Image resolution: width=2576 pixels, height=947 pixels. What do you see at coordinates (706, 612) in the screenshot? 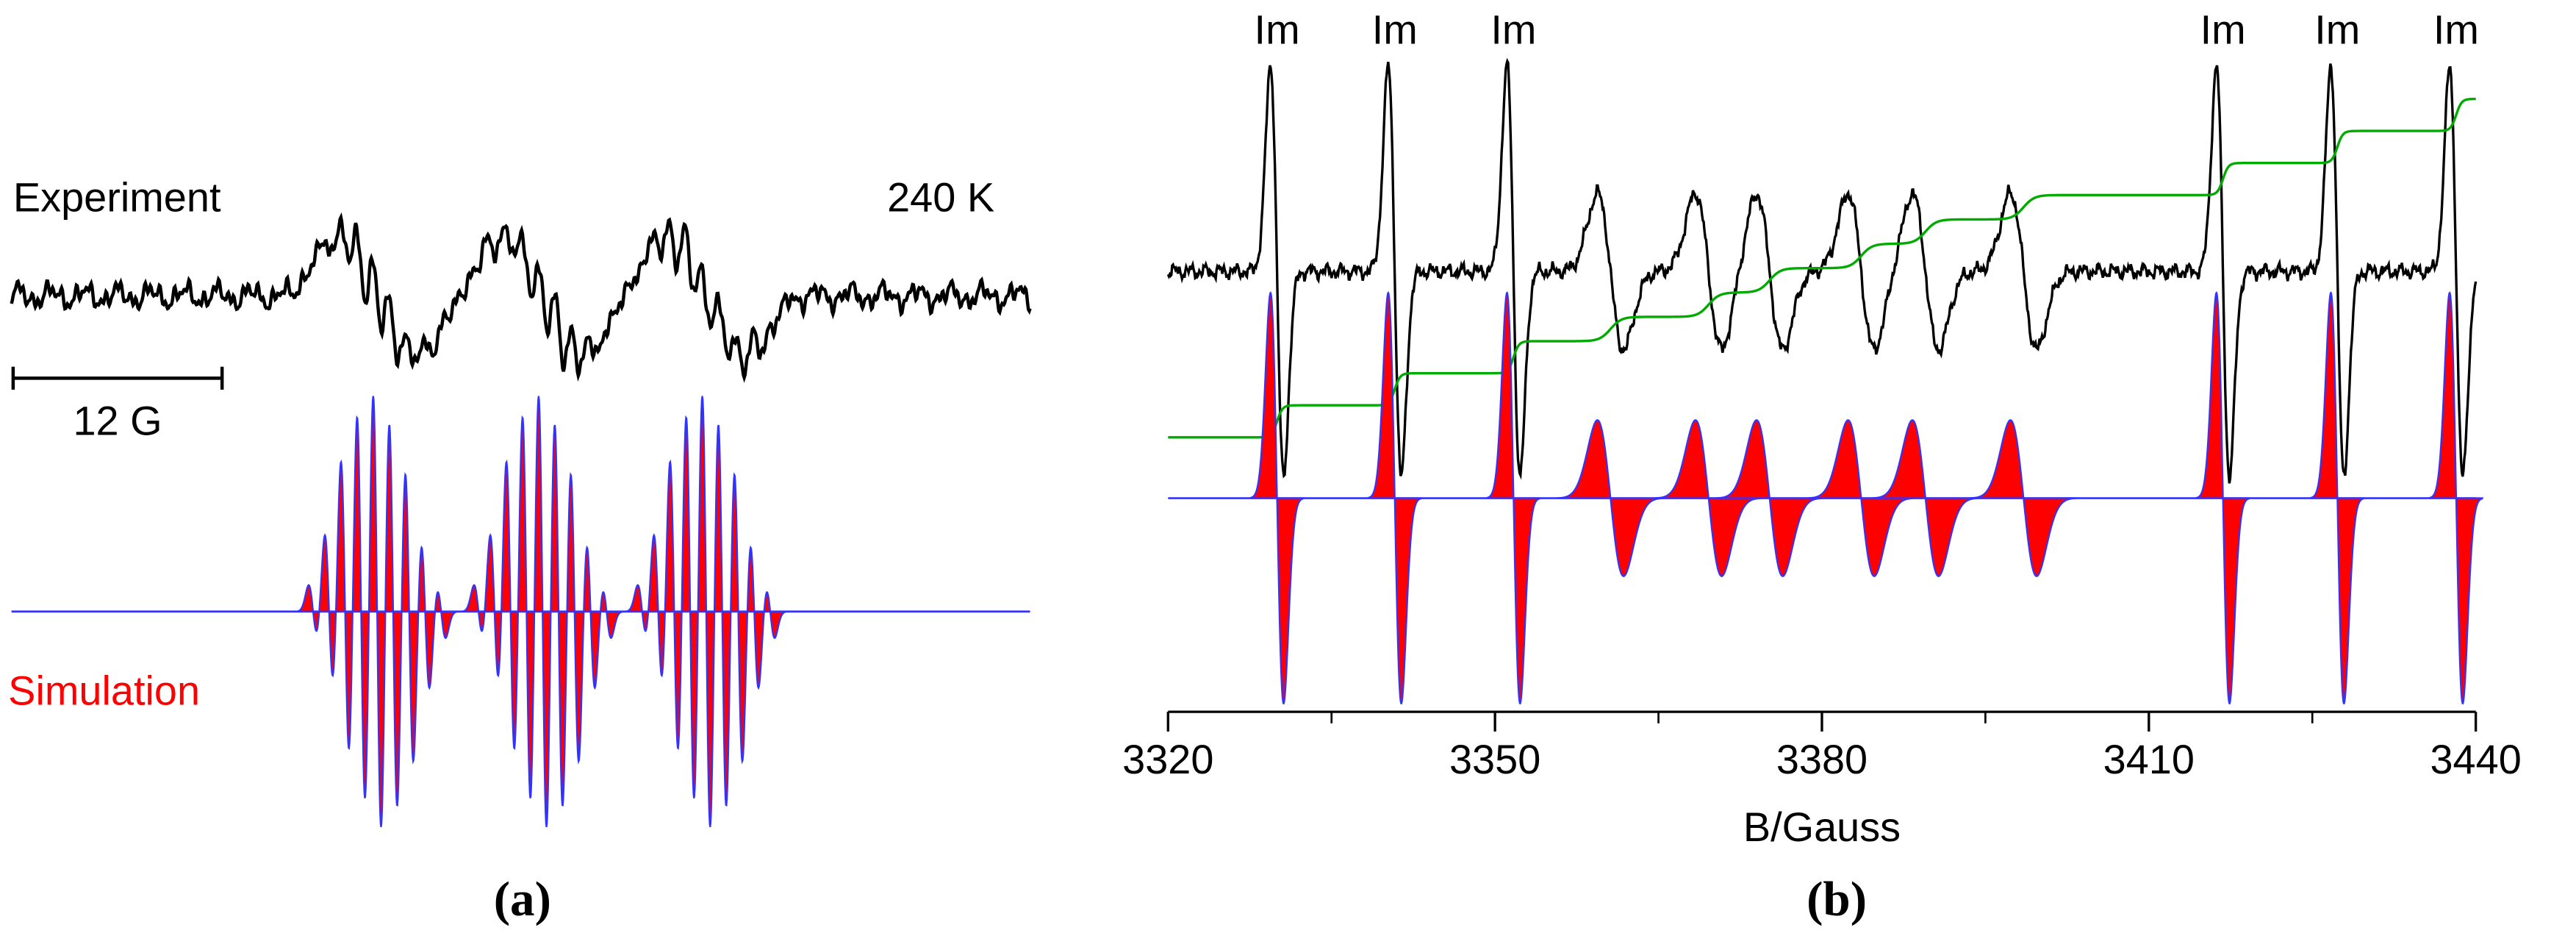
I see `simulation-multiplet` at bounding box center [706, 612].